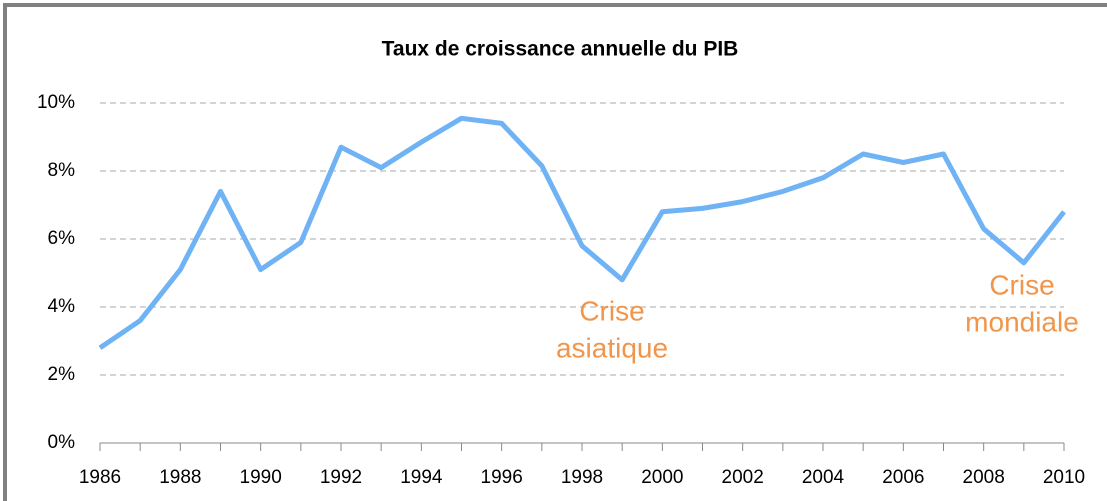  What do you see at coordinates (180, 477) in the screenshot?
I see `x-tick-label: 1988` at bounding box center [180, 477].